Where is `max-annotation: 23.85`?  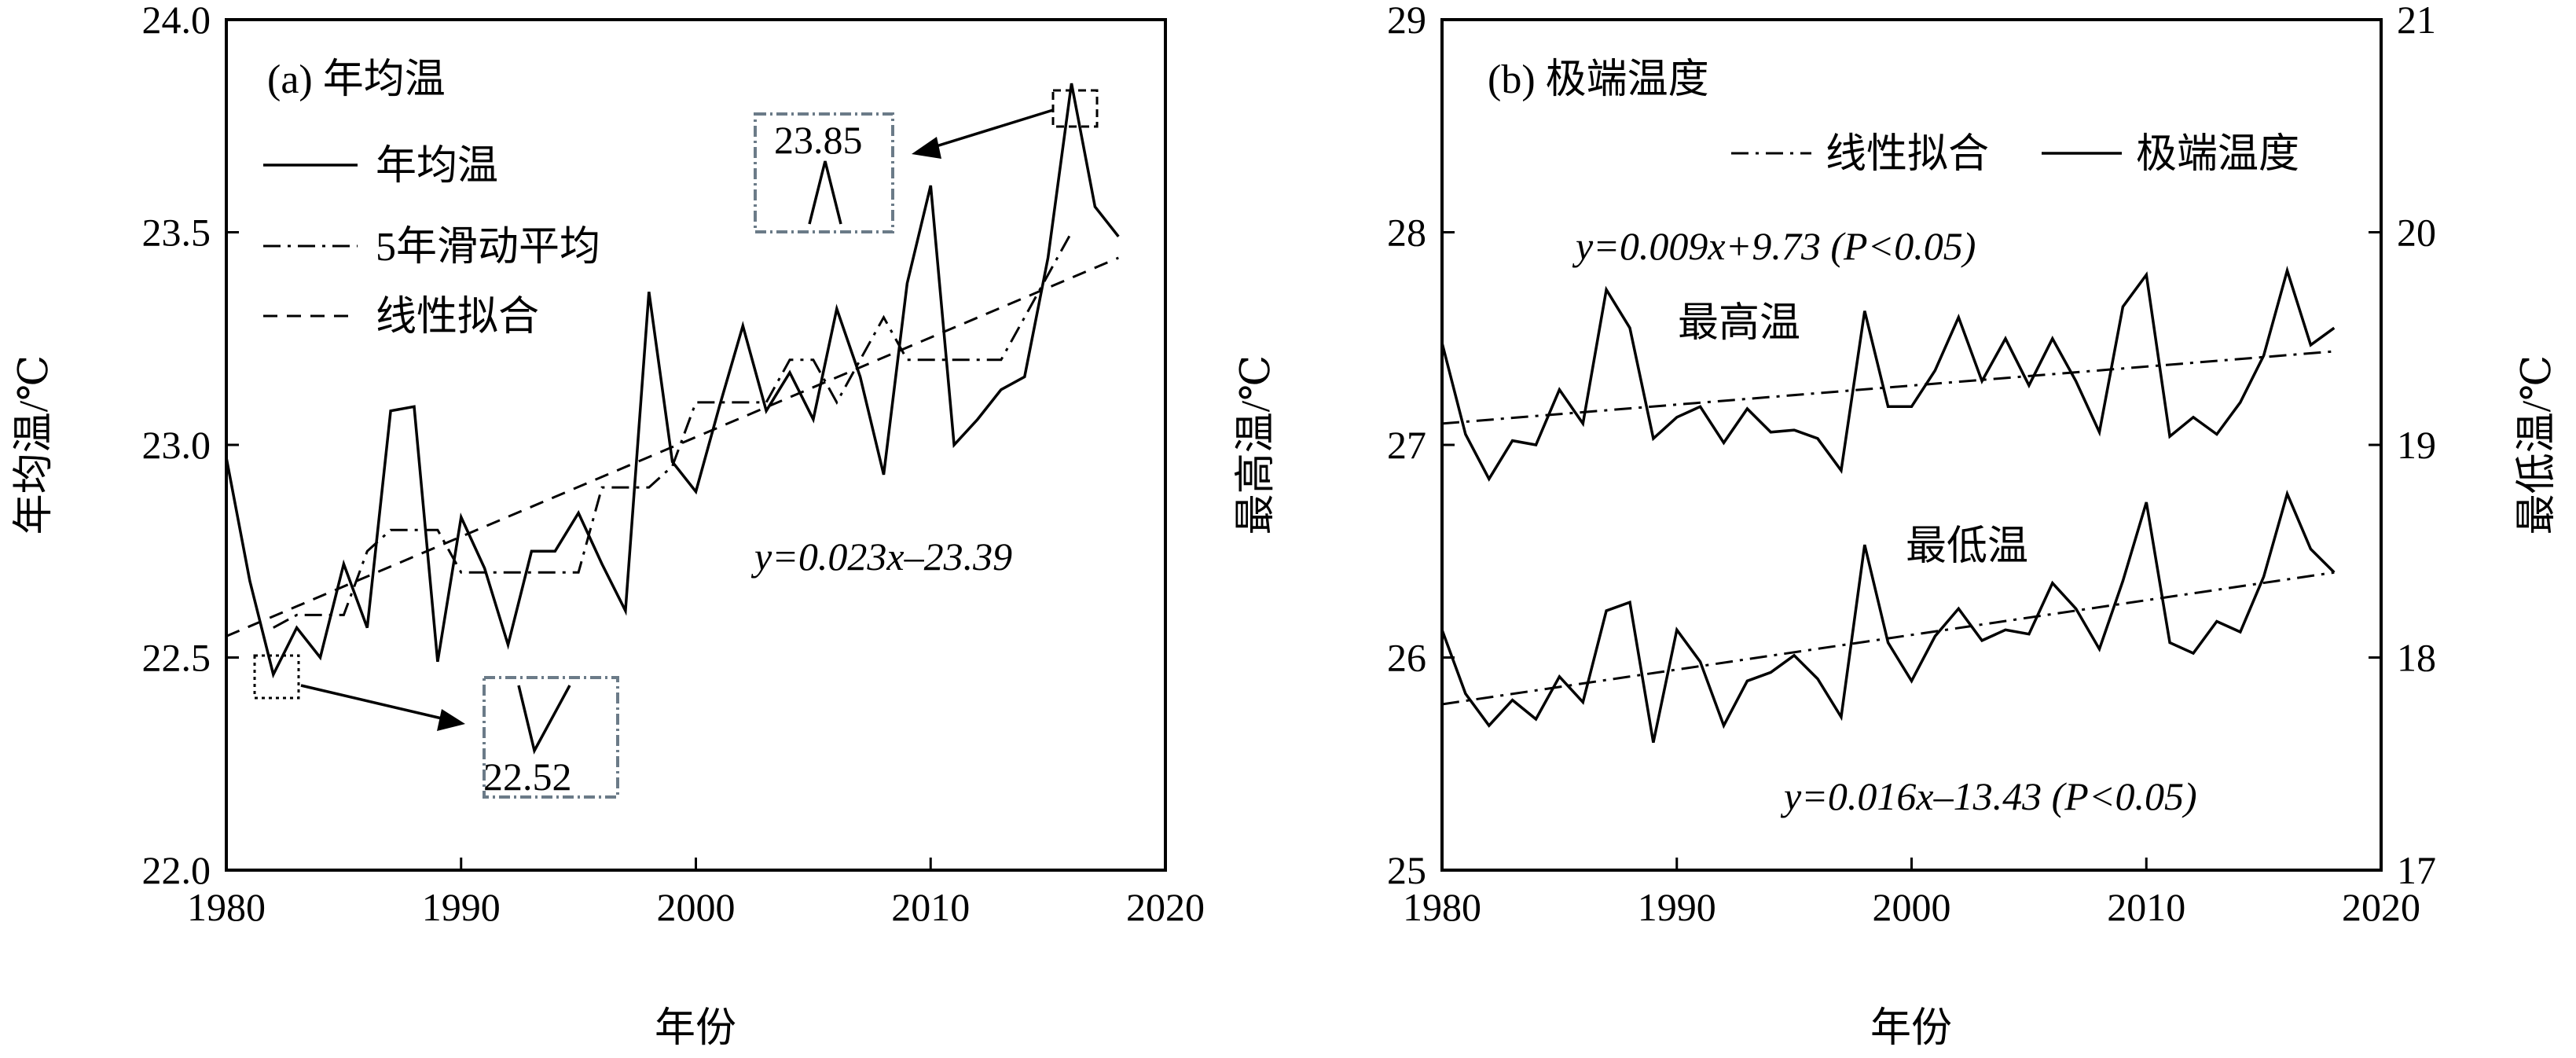 max-annotation: 23.85 is located at coordinates (926, 161).